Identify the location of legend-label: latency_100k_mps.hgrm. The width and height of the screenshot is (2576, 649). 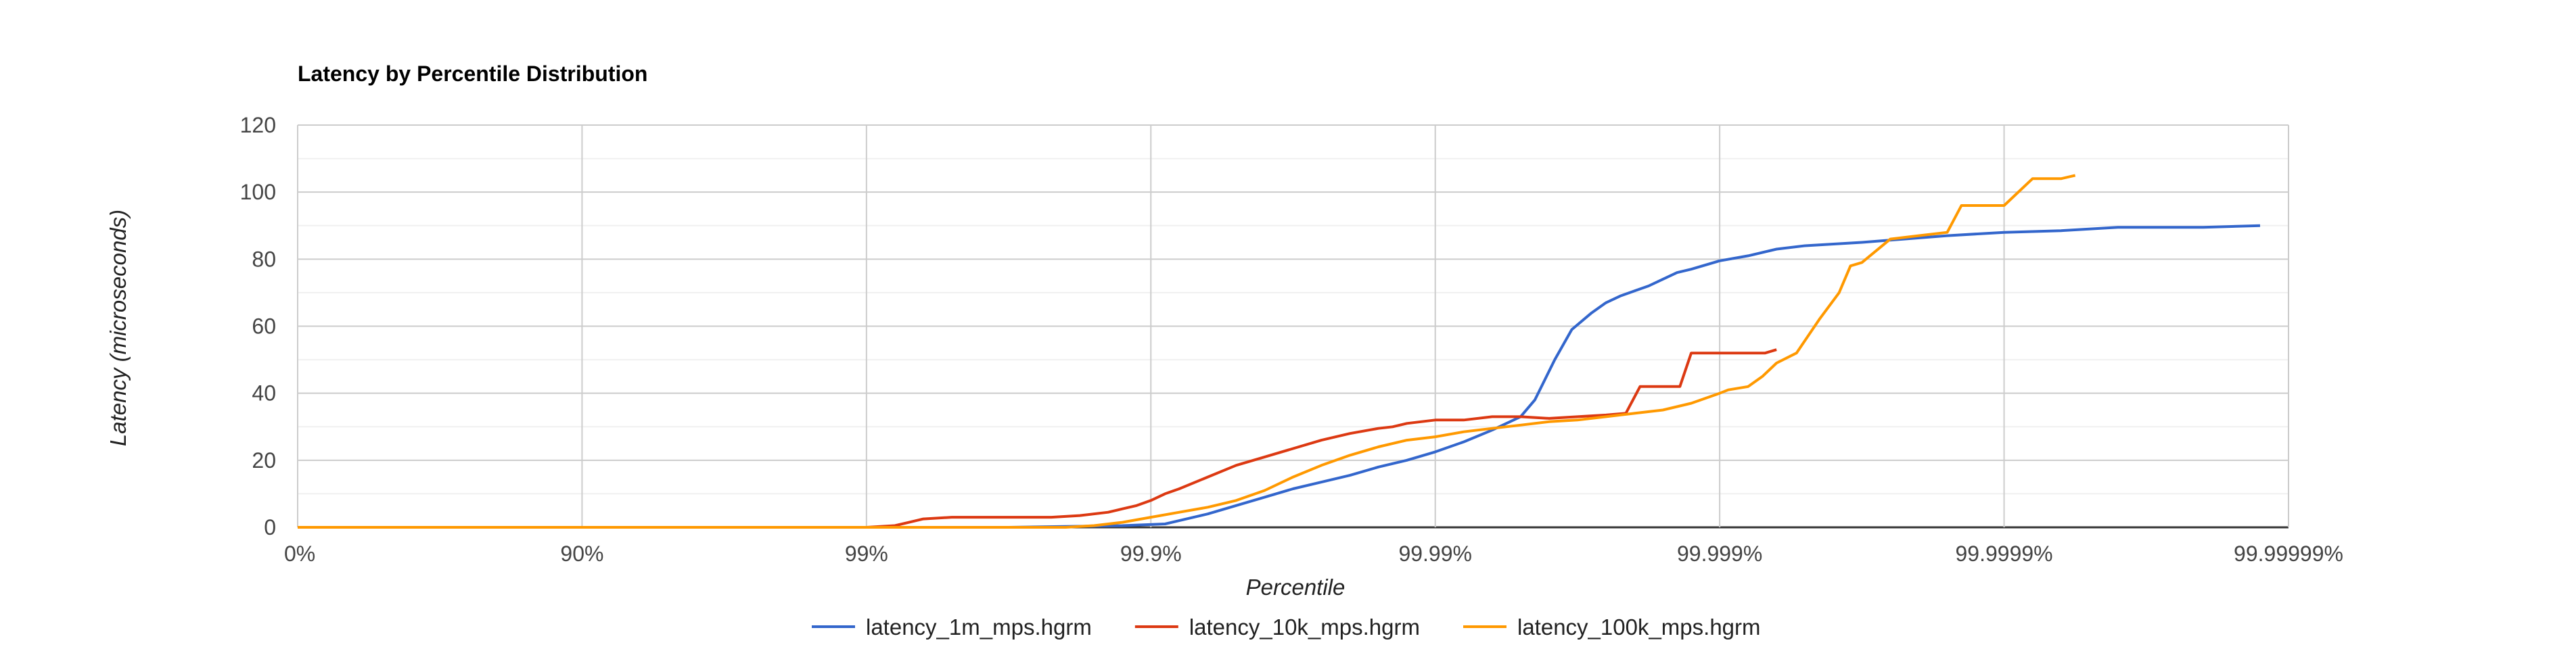
(1639, 627).